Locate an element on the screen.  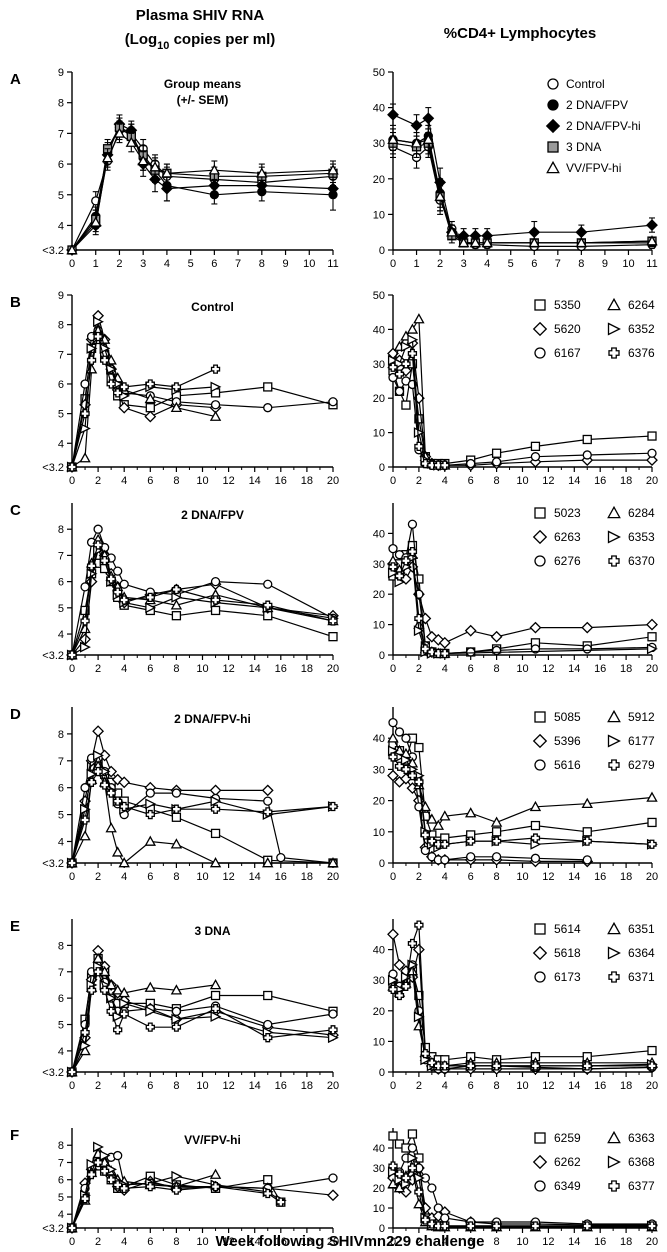
legend-label: 6263 is located at coordinates (567, 537).